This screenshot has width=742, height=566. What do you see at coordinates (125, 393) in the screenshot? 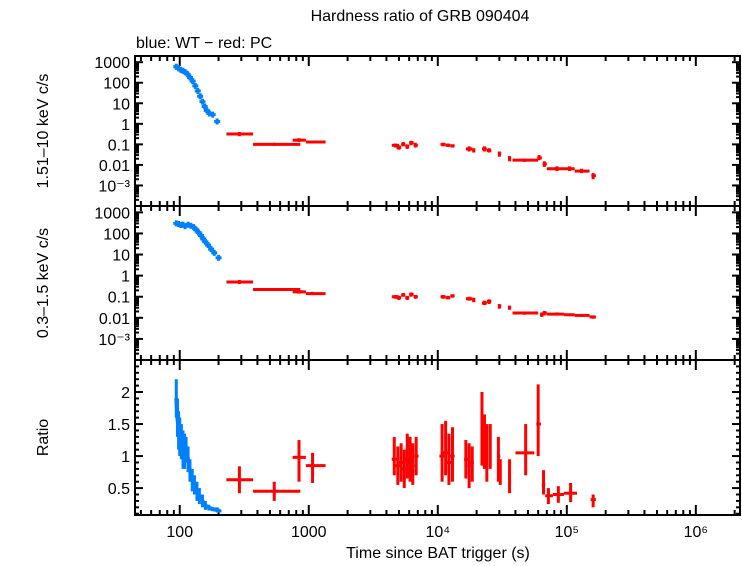
I see `y-tick-label: 2` at bounding box center [125, 393].